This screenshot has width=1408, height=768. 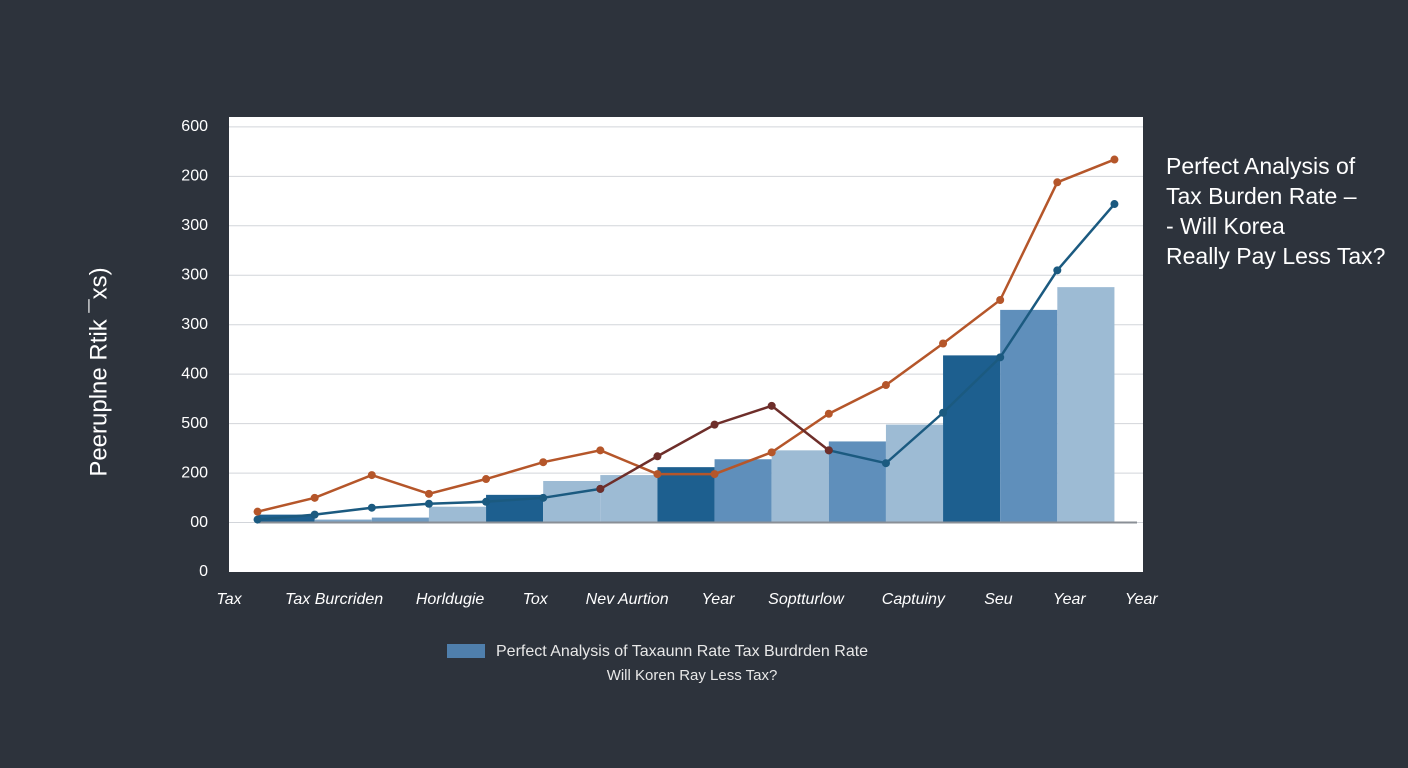 What do you see at coordinates (203, 571) in the screenshot?
I see `y-tick-label: 0` at bounding box center [203, 571].